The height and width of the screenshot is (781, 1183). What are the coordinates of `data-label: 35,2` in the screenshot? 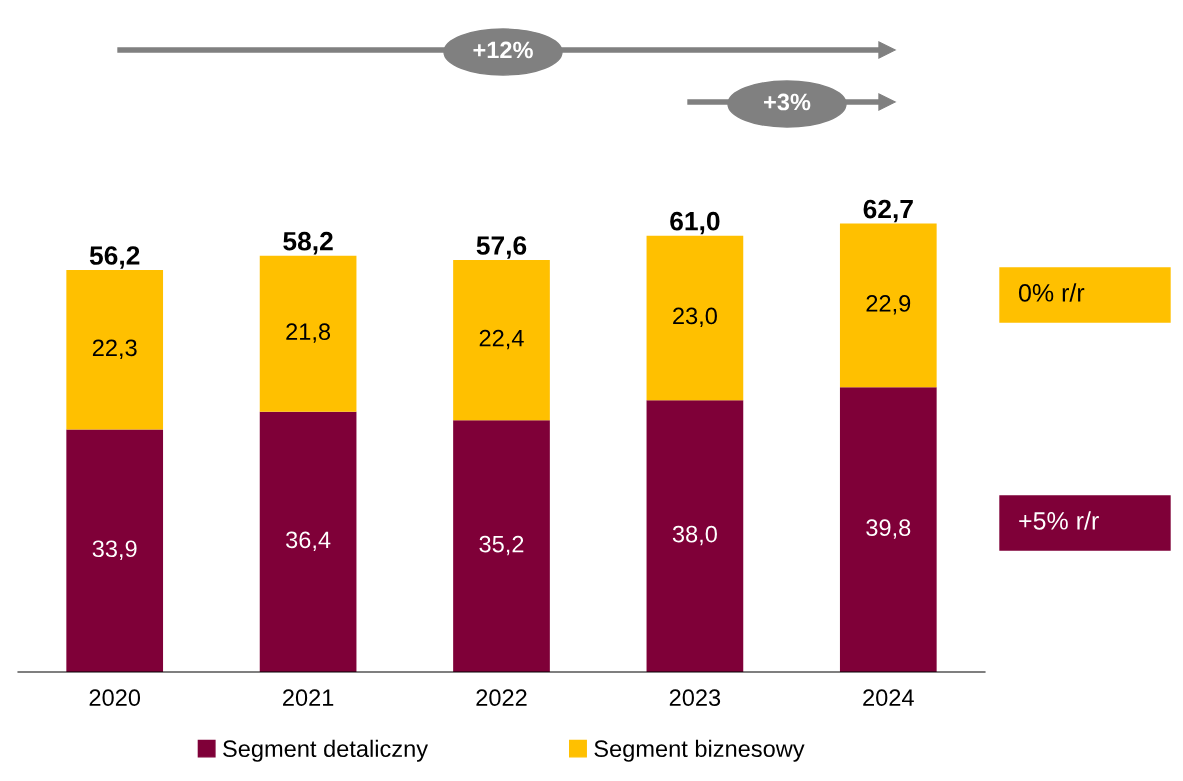 It's located at (501, 545).